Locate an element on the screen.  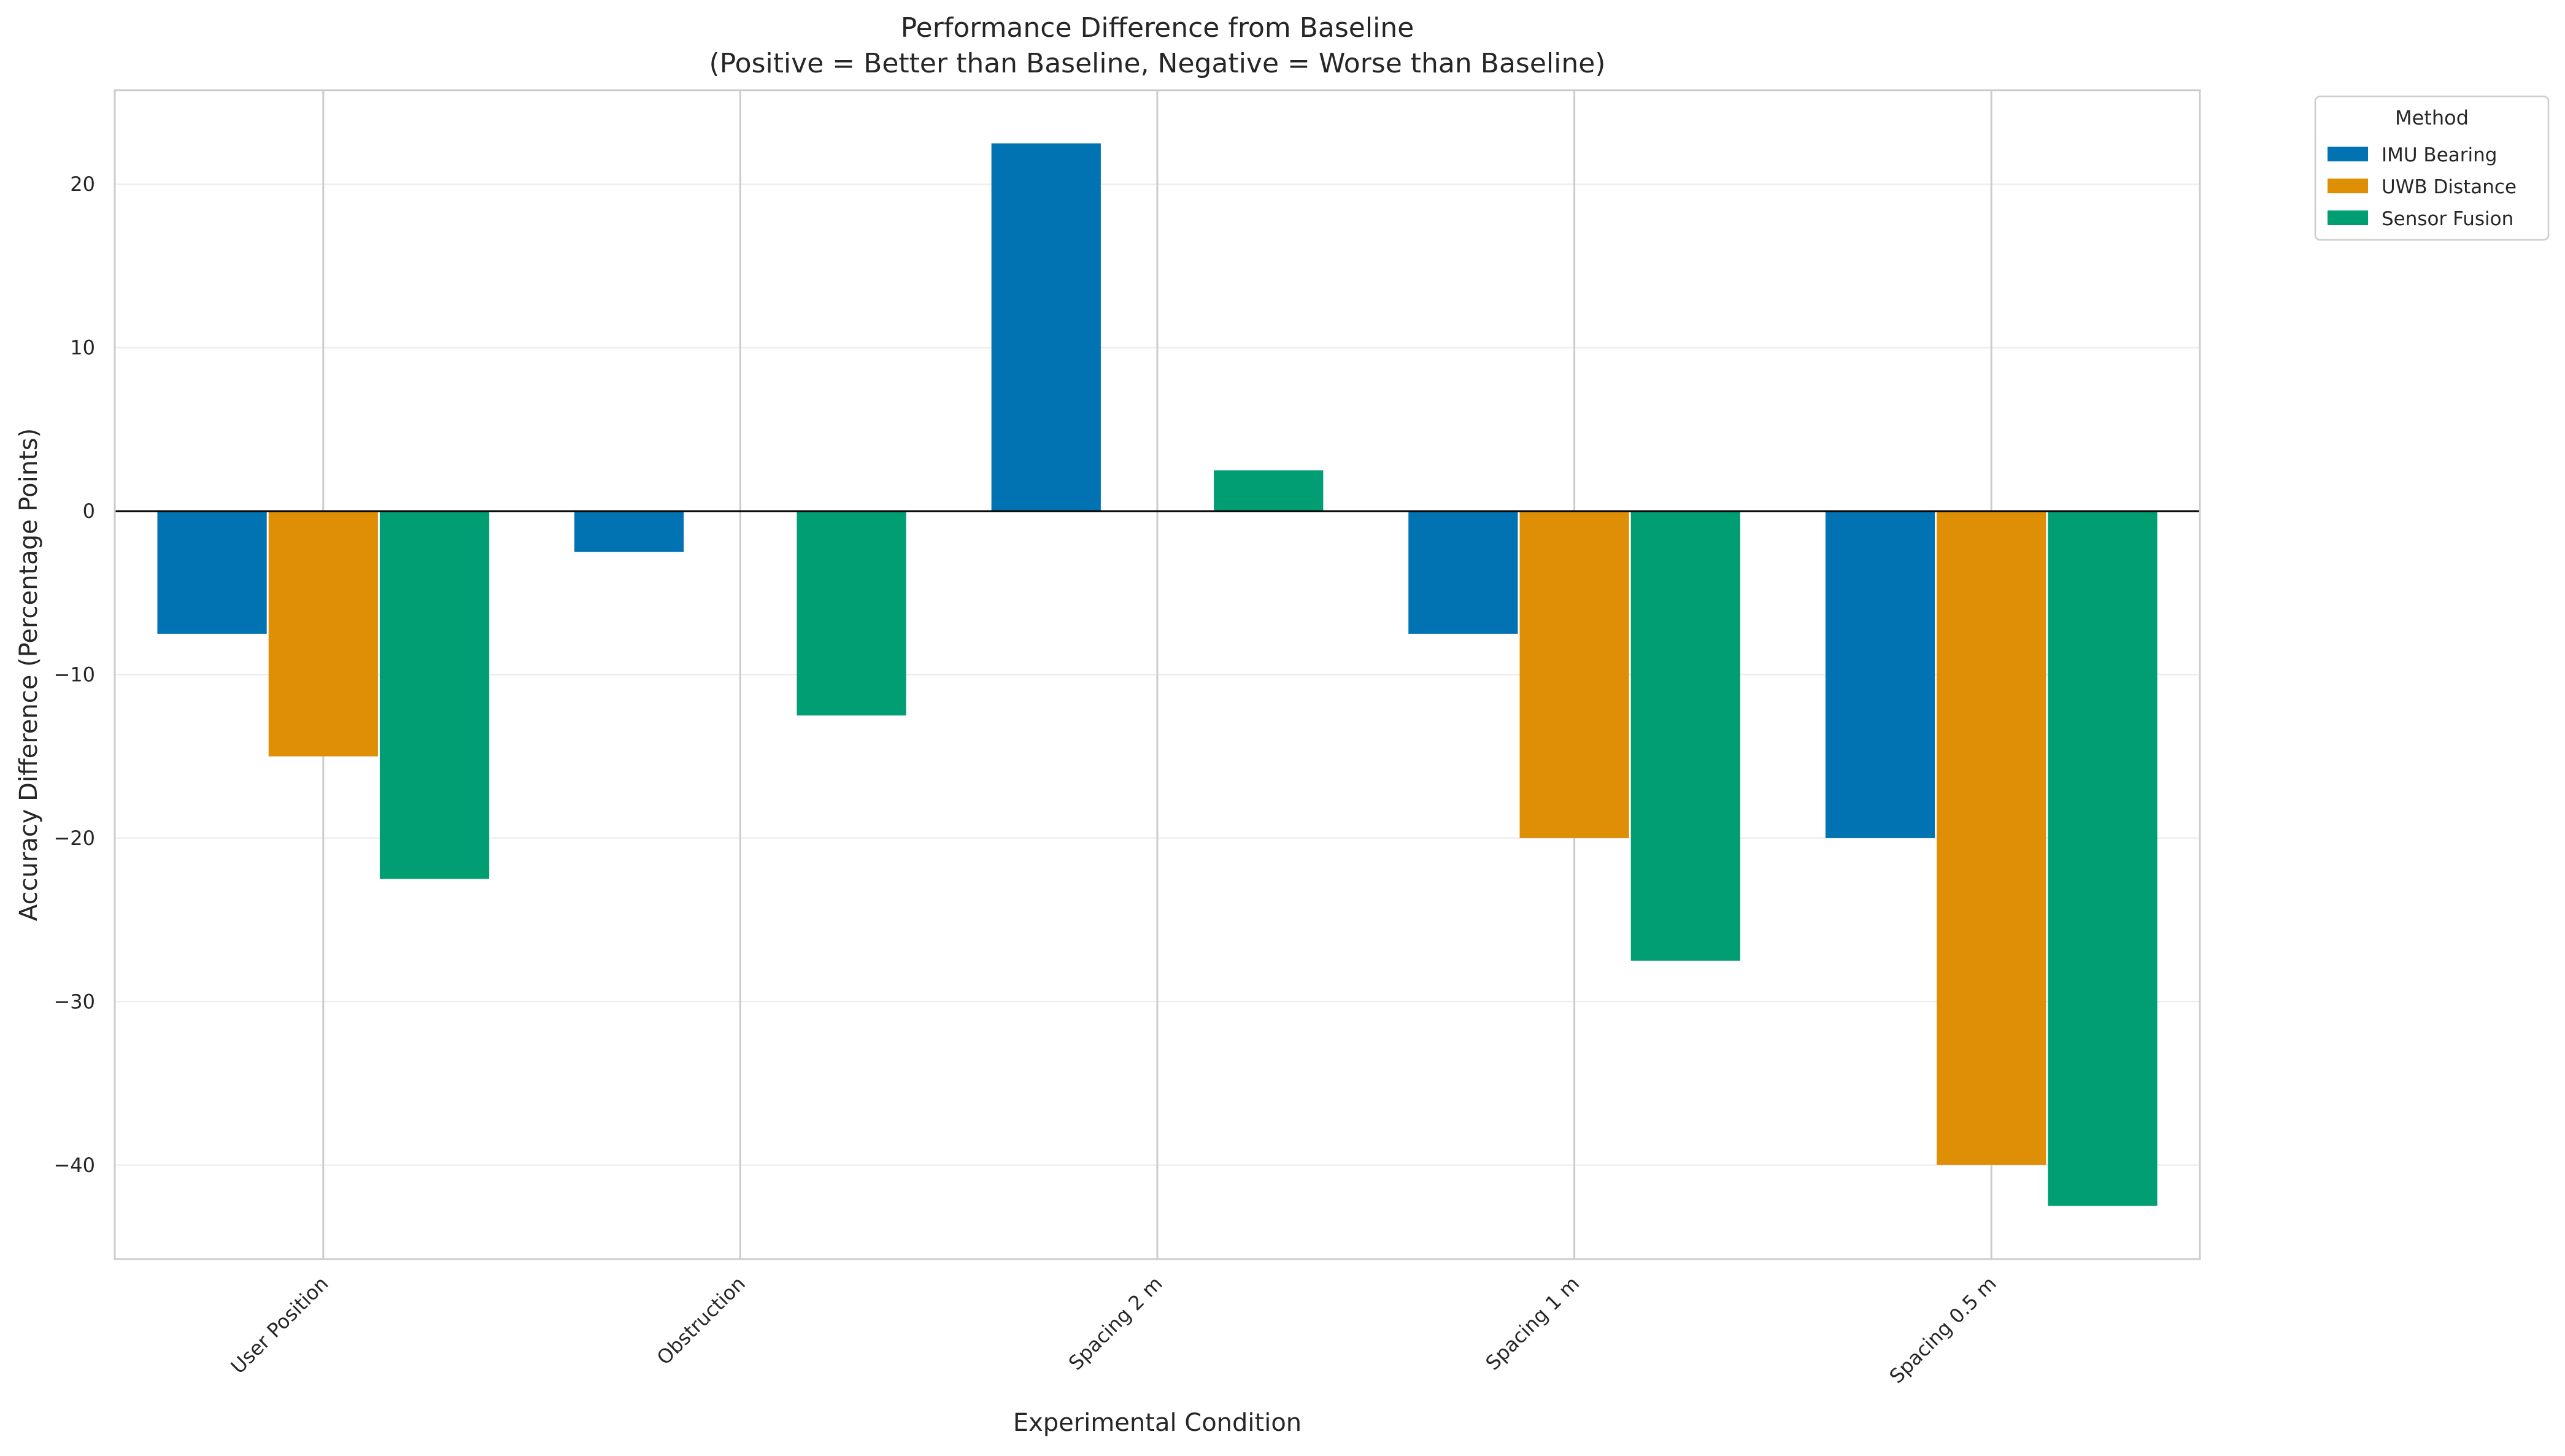
legend-entry: UWB Distance is located at coordinates (2449, 187).